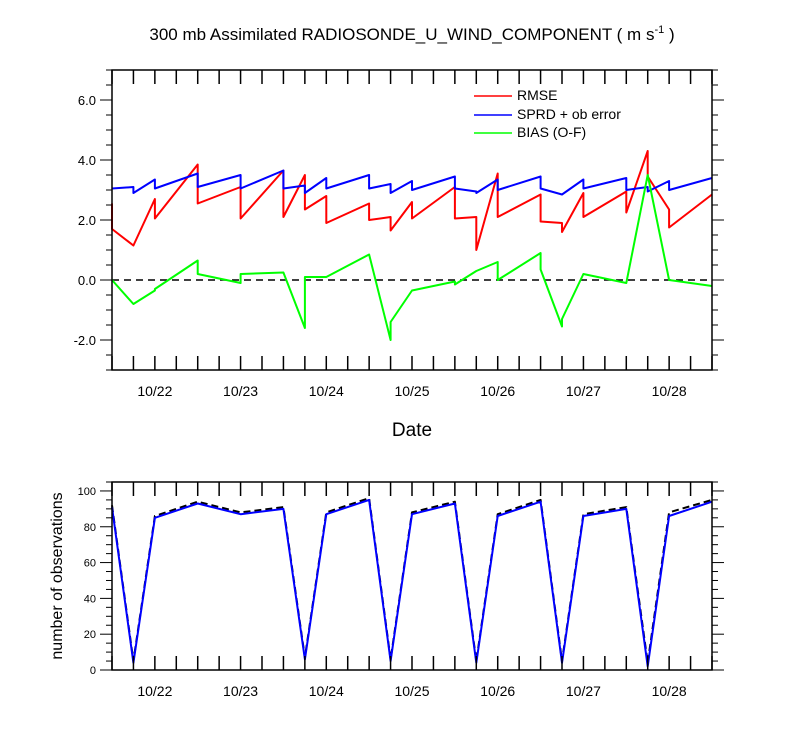  I want to click on top-y-tick-label: 0.0, so click(87, 280).